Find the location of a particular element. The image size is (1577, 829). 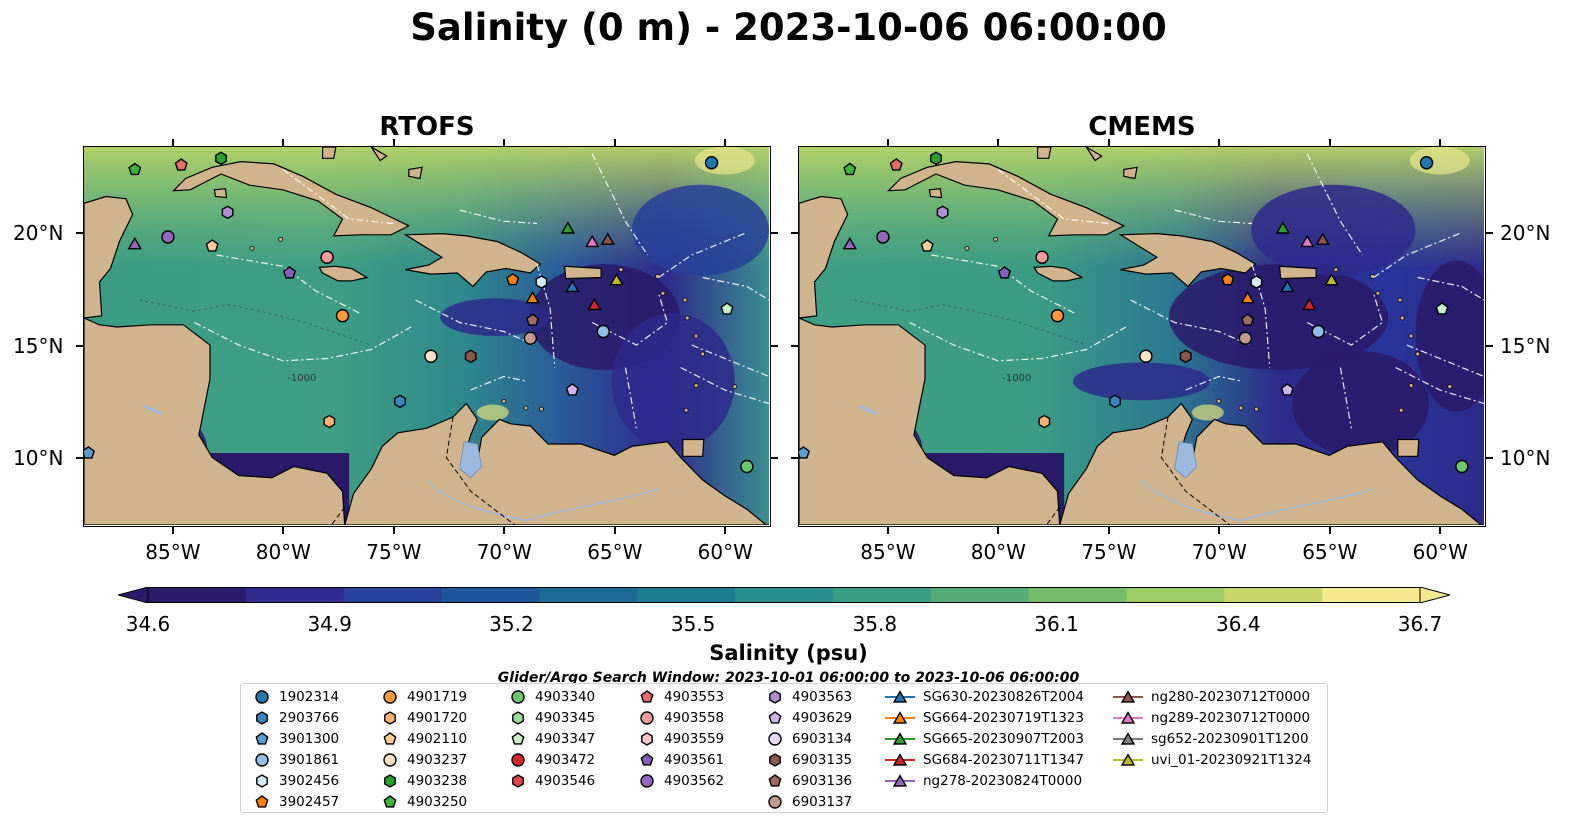

legend-label: ng289-20230712T0000 is located at coordinates (1231, 718).